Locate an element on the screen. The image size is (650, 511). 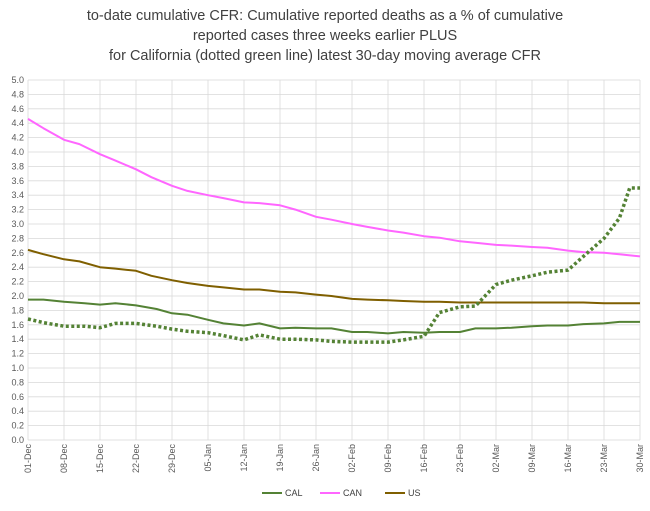
chart-title-line-2: reported cases three weeks earlier PLUS is located at coordinates (325, 36).